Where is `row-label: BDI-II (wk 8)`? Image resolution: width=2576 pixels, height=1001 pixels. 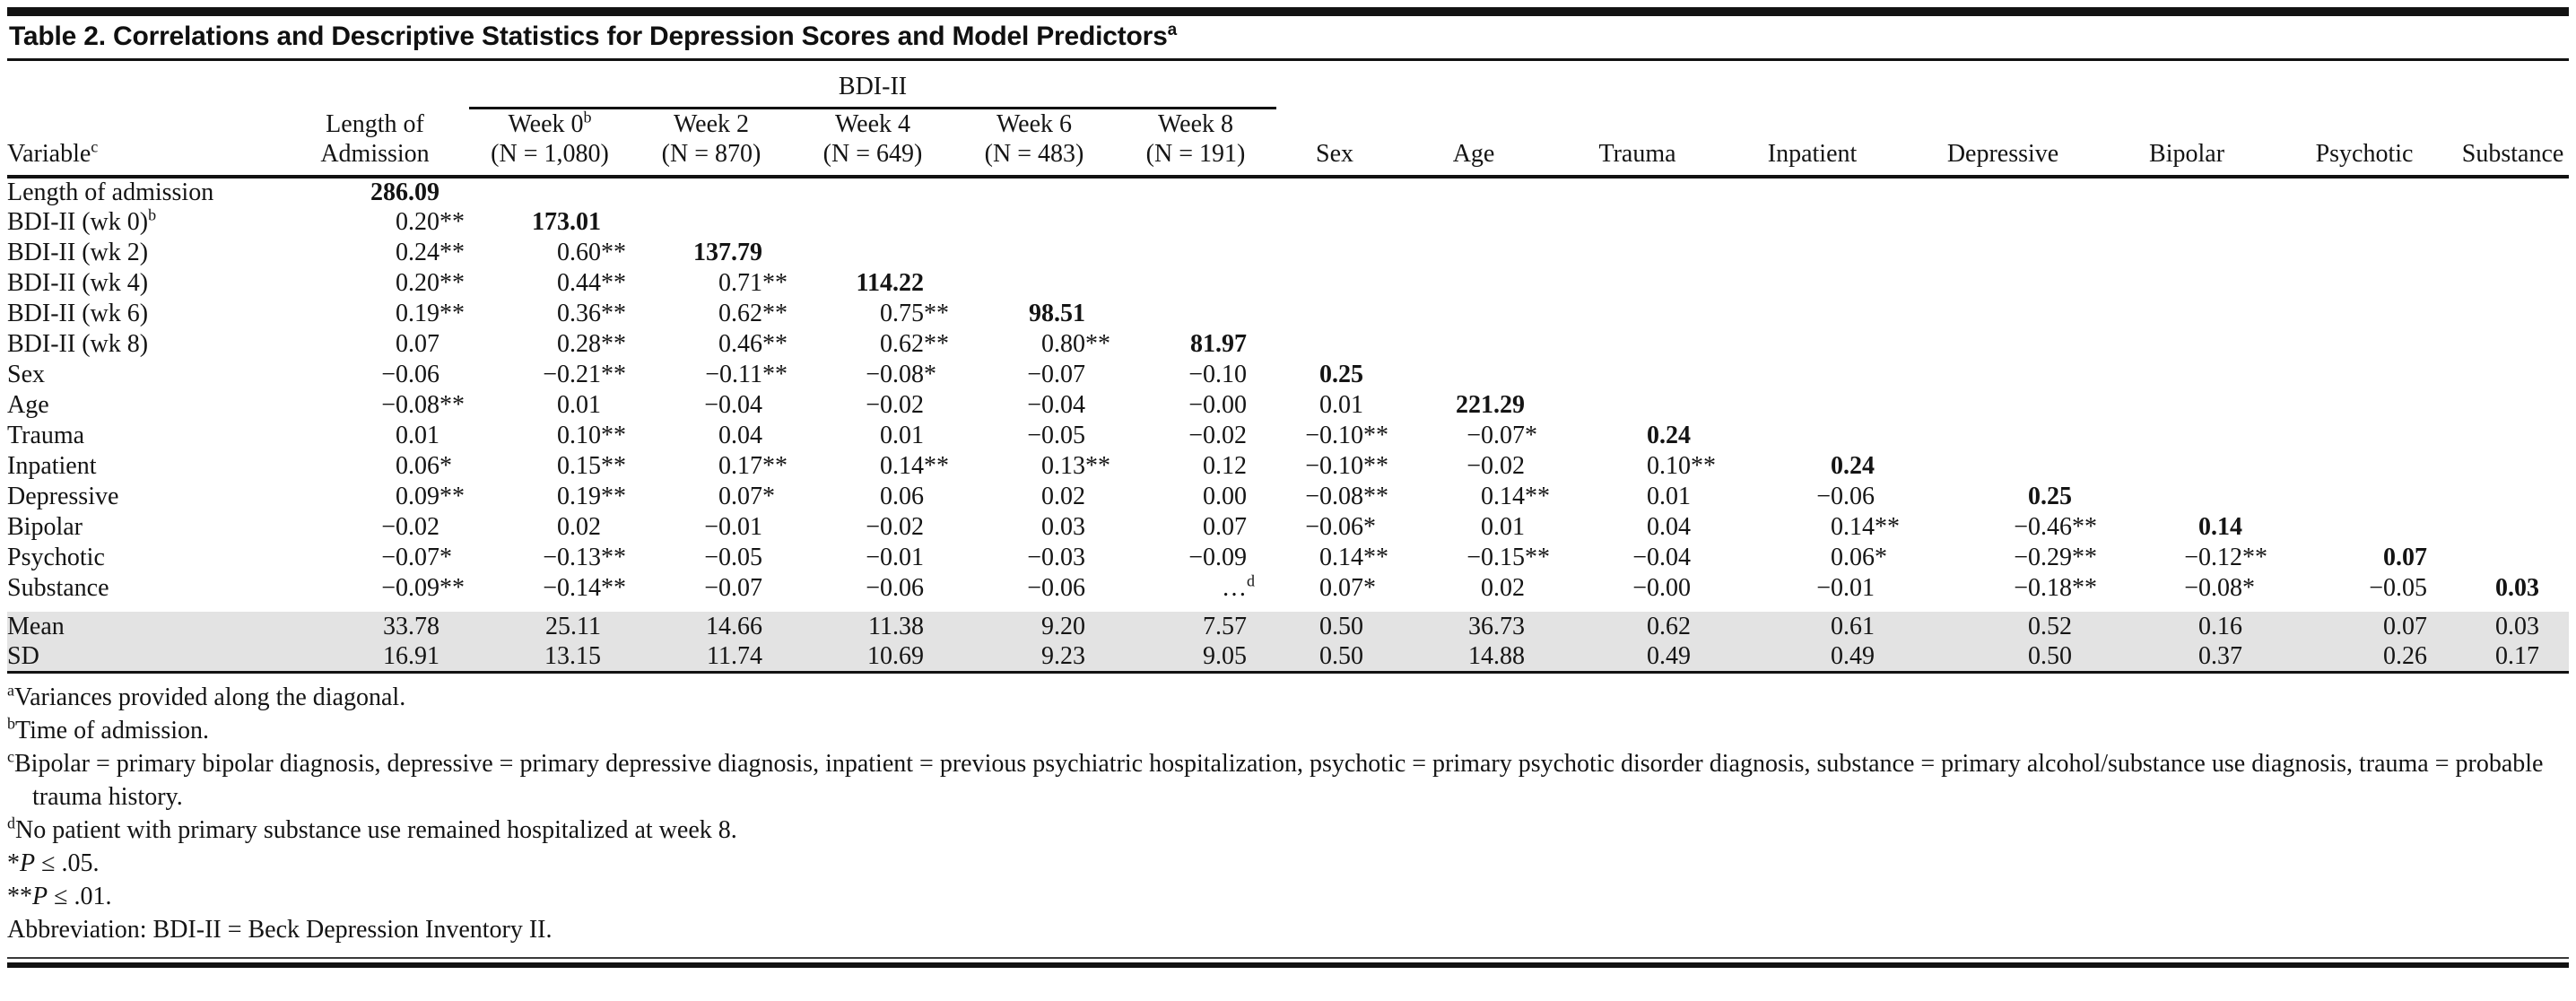
row-label: BDI-II (wk 8) is located at coordinates (78, 344).